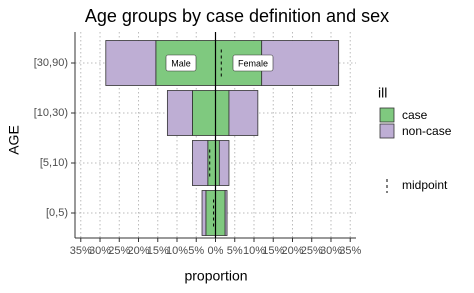 Image resolution: width=474 pixels, height=293 pixels. Describe the element at coordinates (237, 16) in the screenshot. I see `chart-title: Age groups by case definition and sex` at that location.